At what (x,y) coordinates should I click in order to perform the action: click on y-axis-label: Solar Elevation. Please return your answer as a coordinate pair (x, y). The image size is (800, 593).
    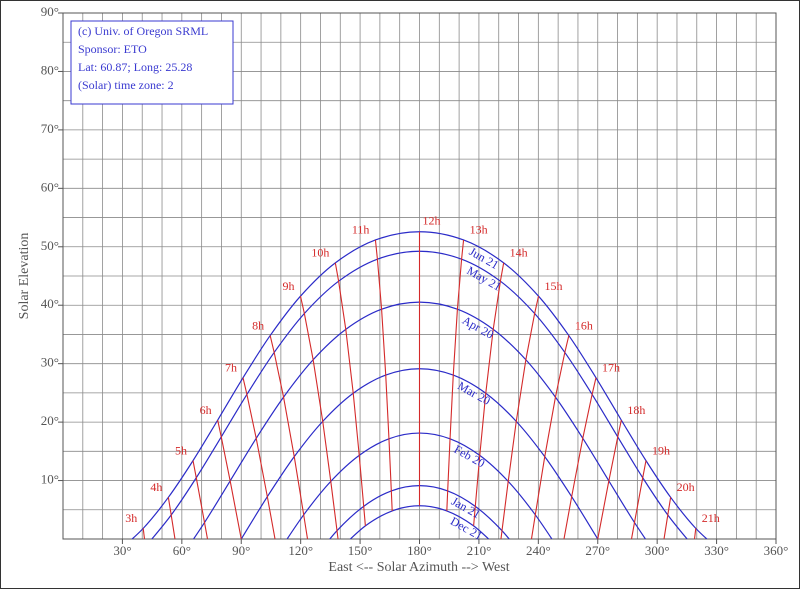
    Looking at the image, I should click on (24, 276).